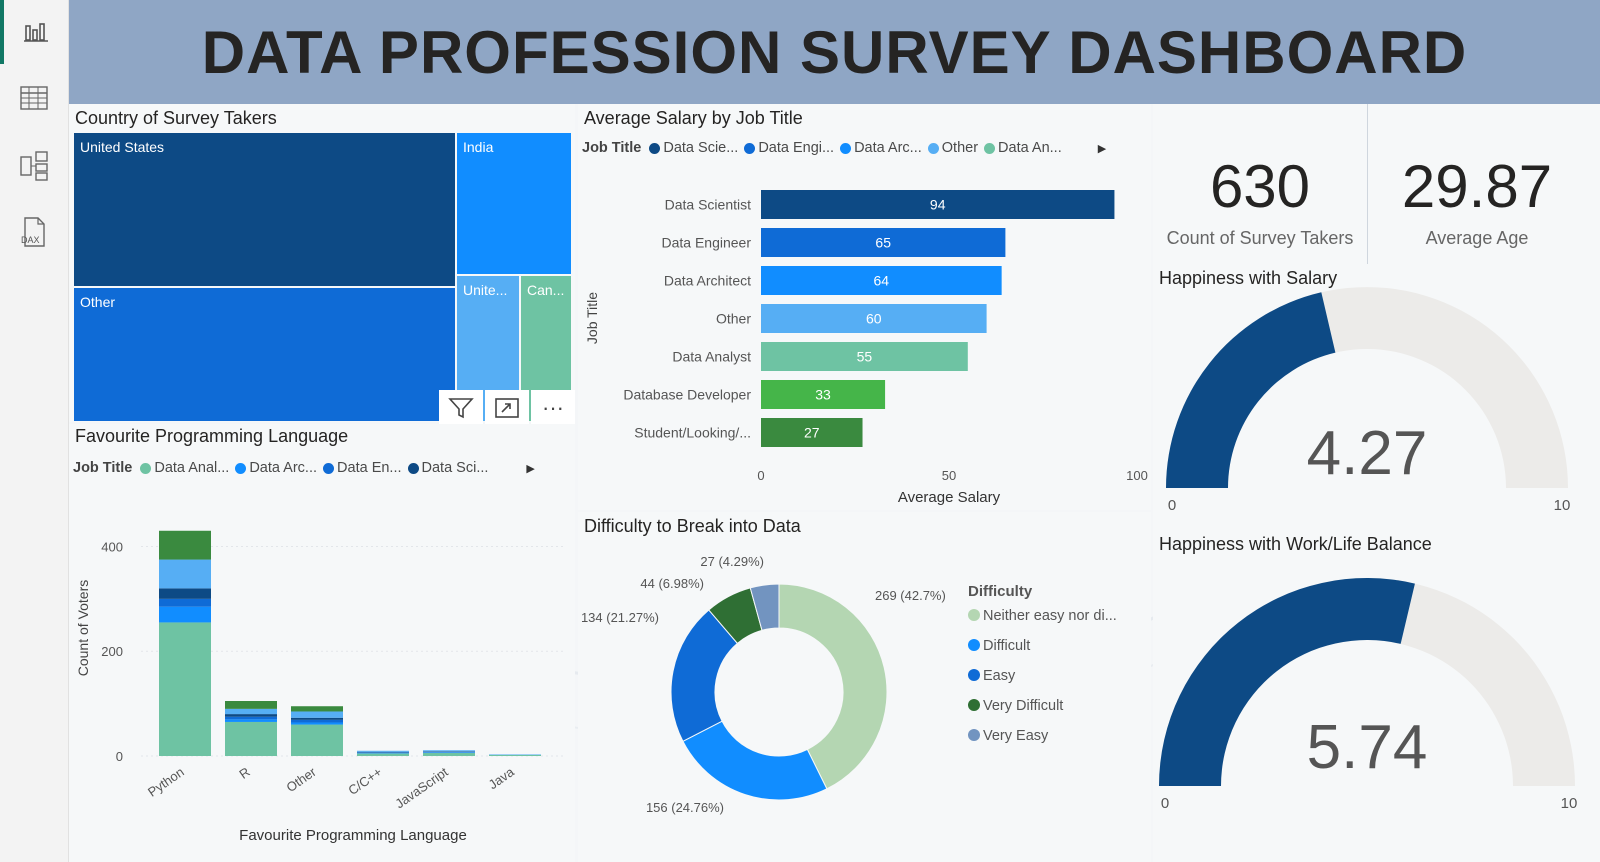 This screenshot has height=862, width=1600. Describe the element at coordinates (83, 628) in the screenshot. I see `y-axis-label: Count of Voters` at that location.